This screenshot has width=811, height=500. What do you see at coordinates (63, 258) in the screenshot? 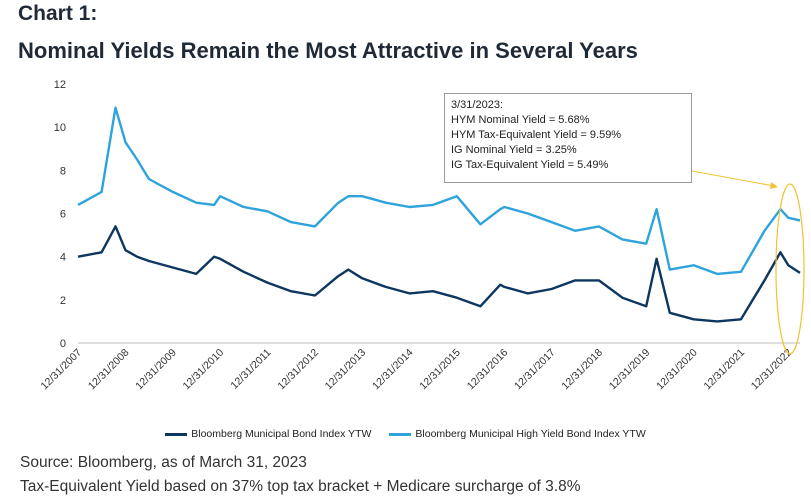
I see `y-tick-label: 4` at bounding box center [63, 258].